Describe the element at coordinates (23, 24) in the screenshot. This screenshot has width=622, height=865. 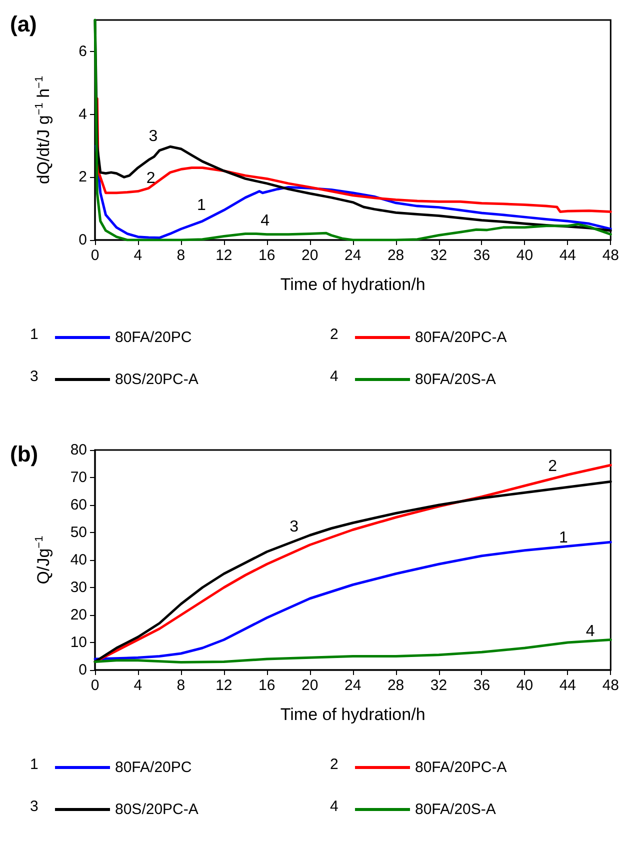
I see `chart-title: (a)` at that location.